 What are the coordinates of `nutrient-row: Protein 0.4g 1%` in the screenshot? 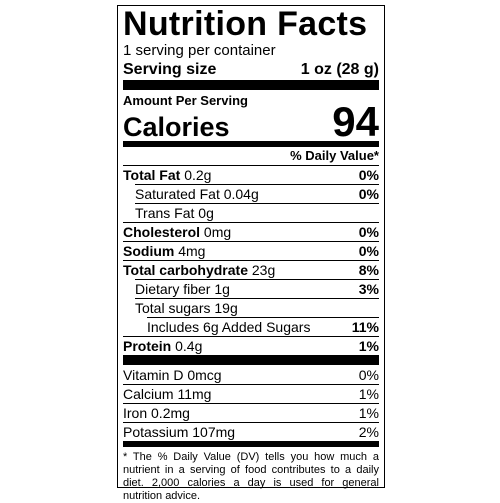 It's located at (251, 350).